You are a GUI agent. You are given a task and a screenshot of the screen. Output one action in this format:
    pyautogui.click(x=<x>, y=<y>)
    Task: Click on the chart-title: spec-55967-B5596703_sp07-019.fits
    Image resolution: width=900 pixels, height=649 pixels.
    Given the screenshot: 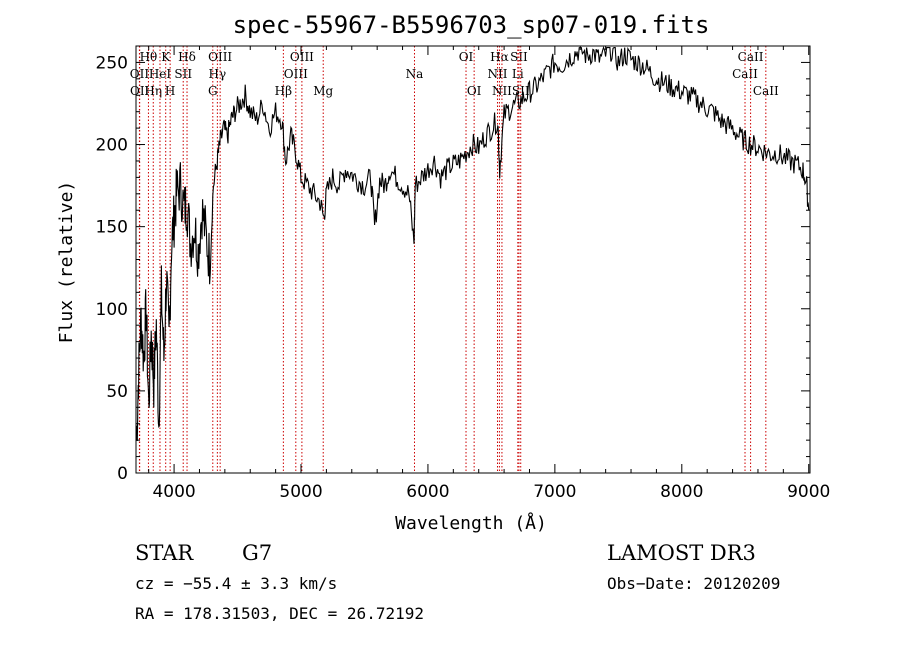 What is the action you would take?
    pyautogui.click(x=471, y=25)
    